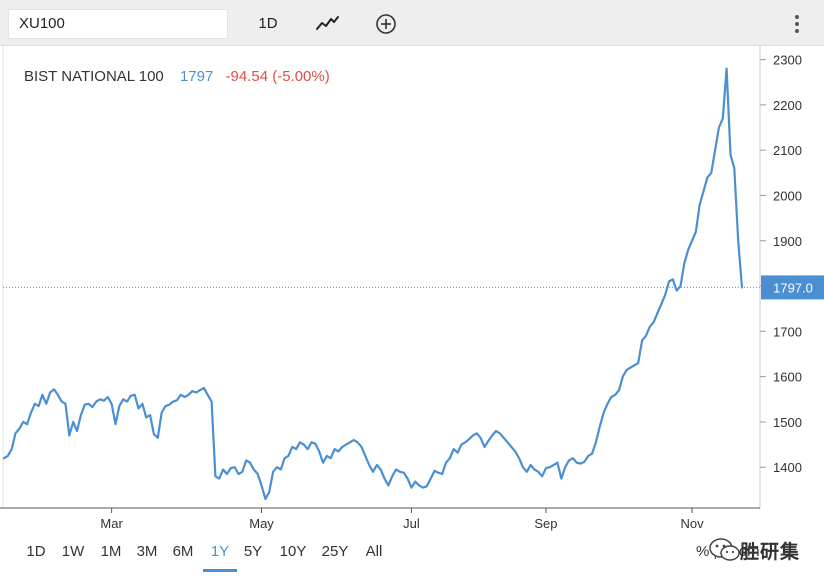 This screenshot has height=580, width=824. I want to click on range-25y: 25Y, so click(335, 551).